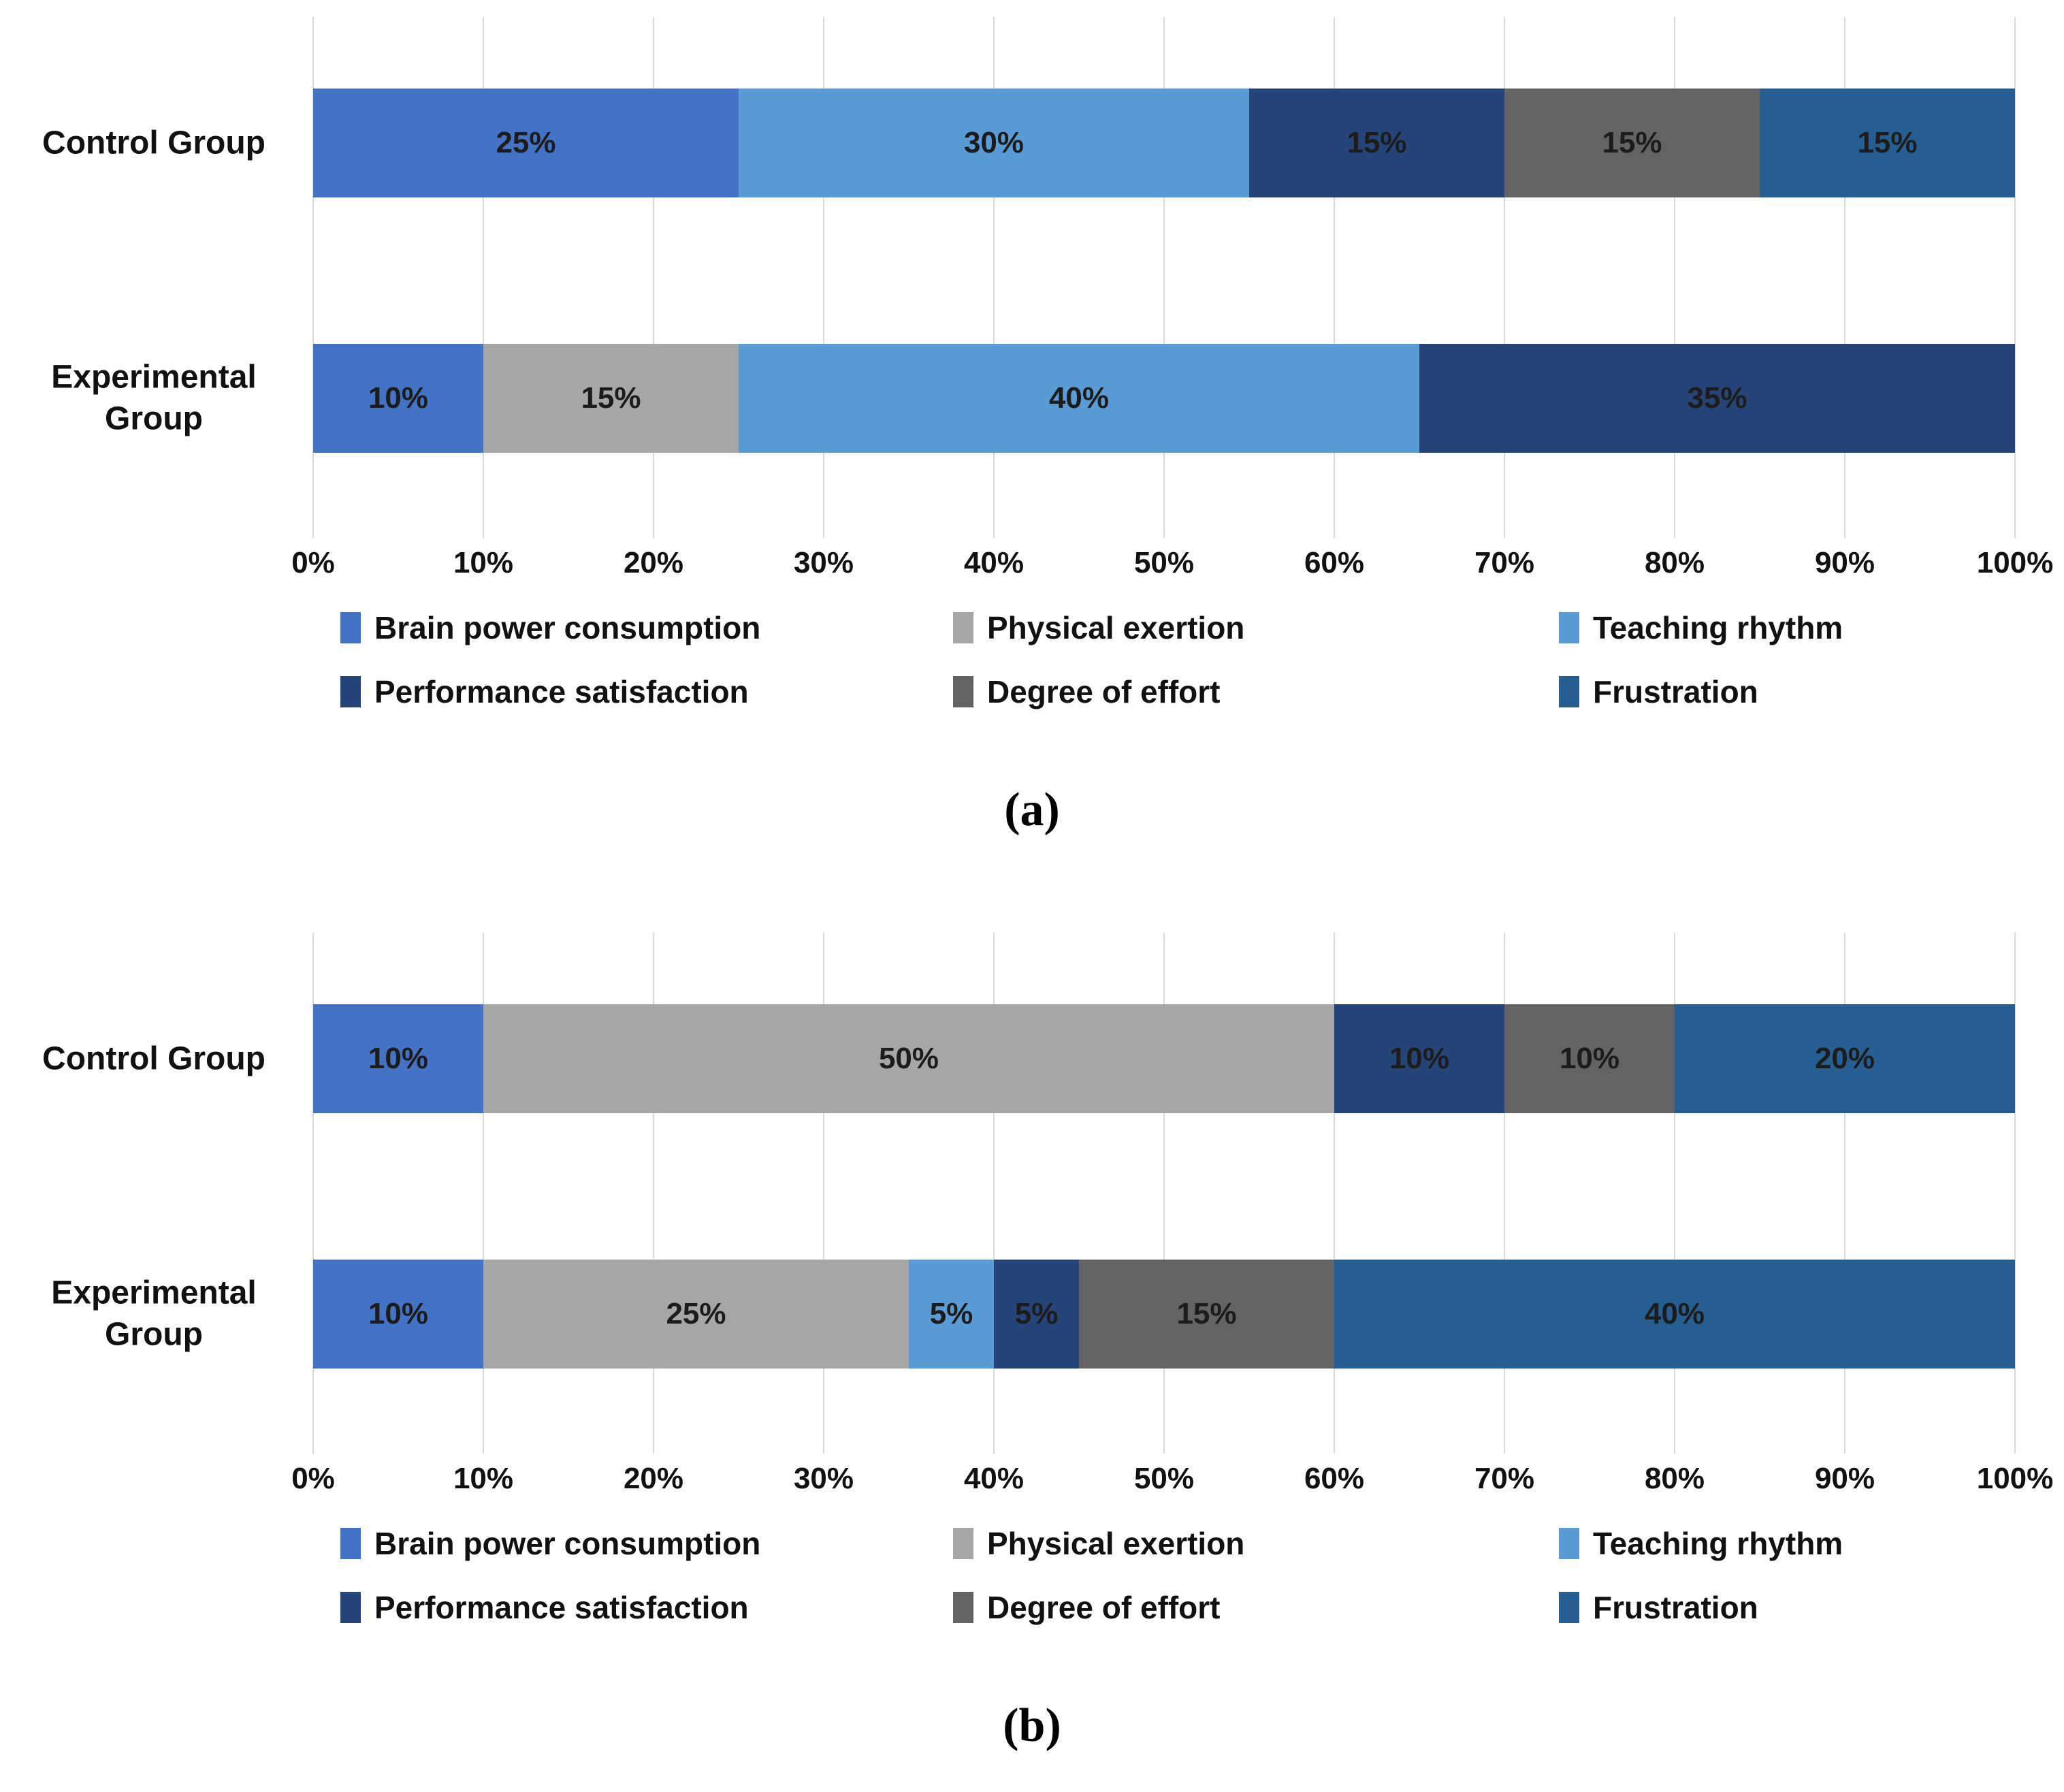 This screenshot has height=1792, width=2064. I want to click on segment-physical-exertion: 15%, so click(611, 398).